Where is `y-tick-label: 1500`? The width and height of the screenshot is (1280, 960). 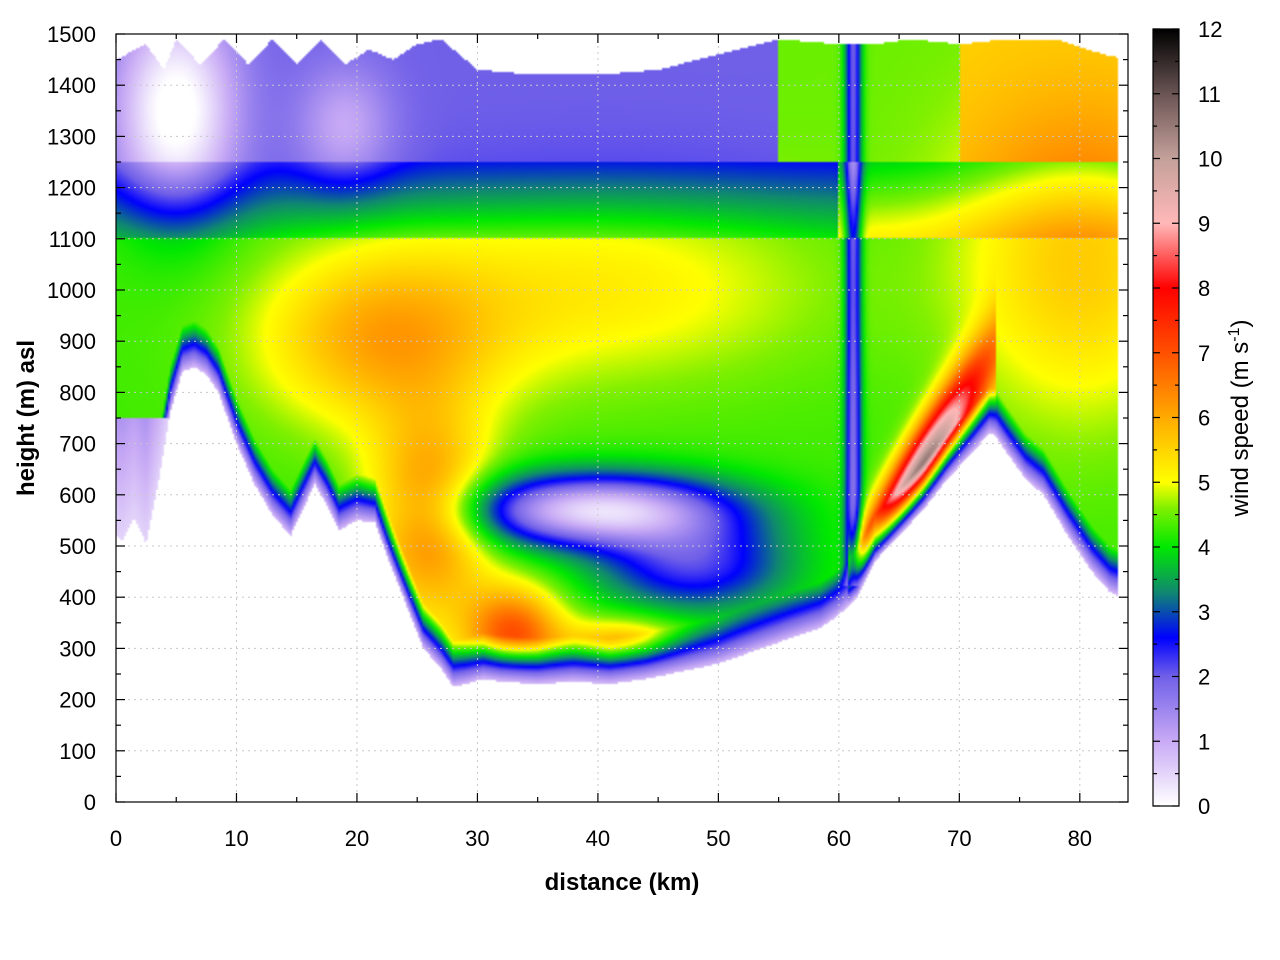
y-tick-label: 1500 is located at coordinates (71, 34).